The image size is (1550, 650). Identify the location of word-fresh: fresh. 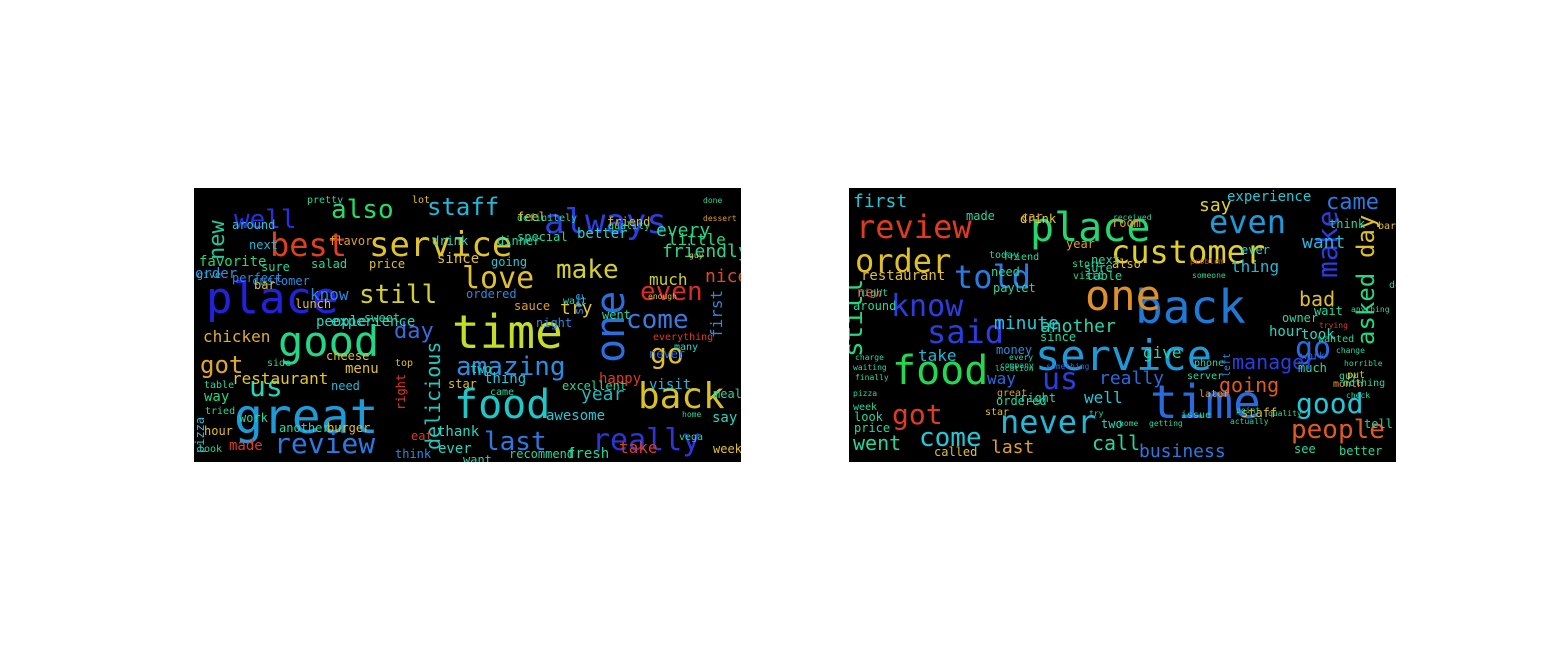
(588, 454).